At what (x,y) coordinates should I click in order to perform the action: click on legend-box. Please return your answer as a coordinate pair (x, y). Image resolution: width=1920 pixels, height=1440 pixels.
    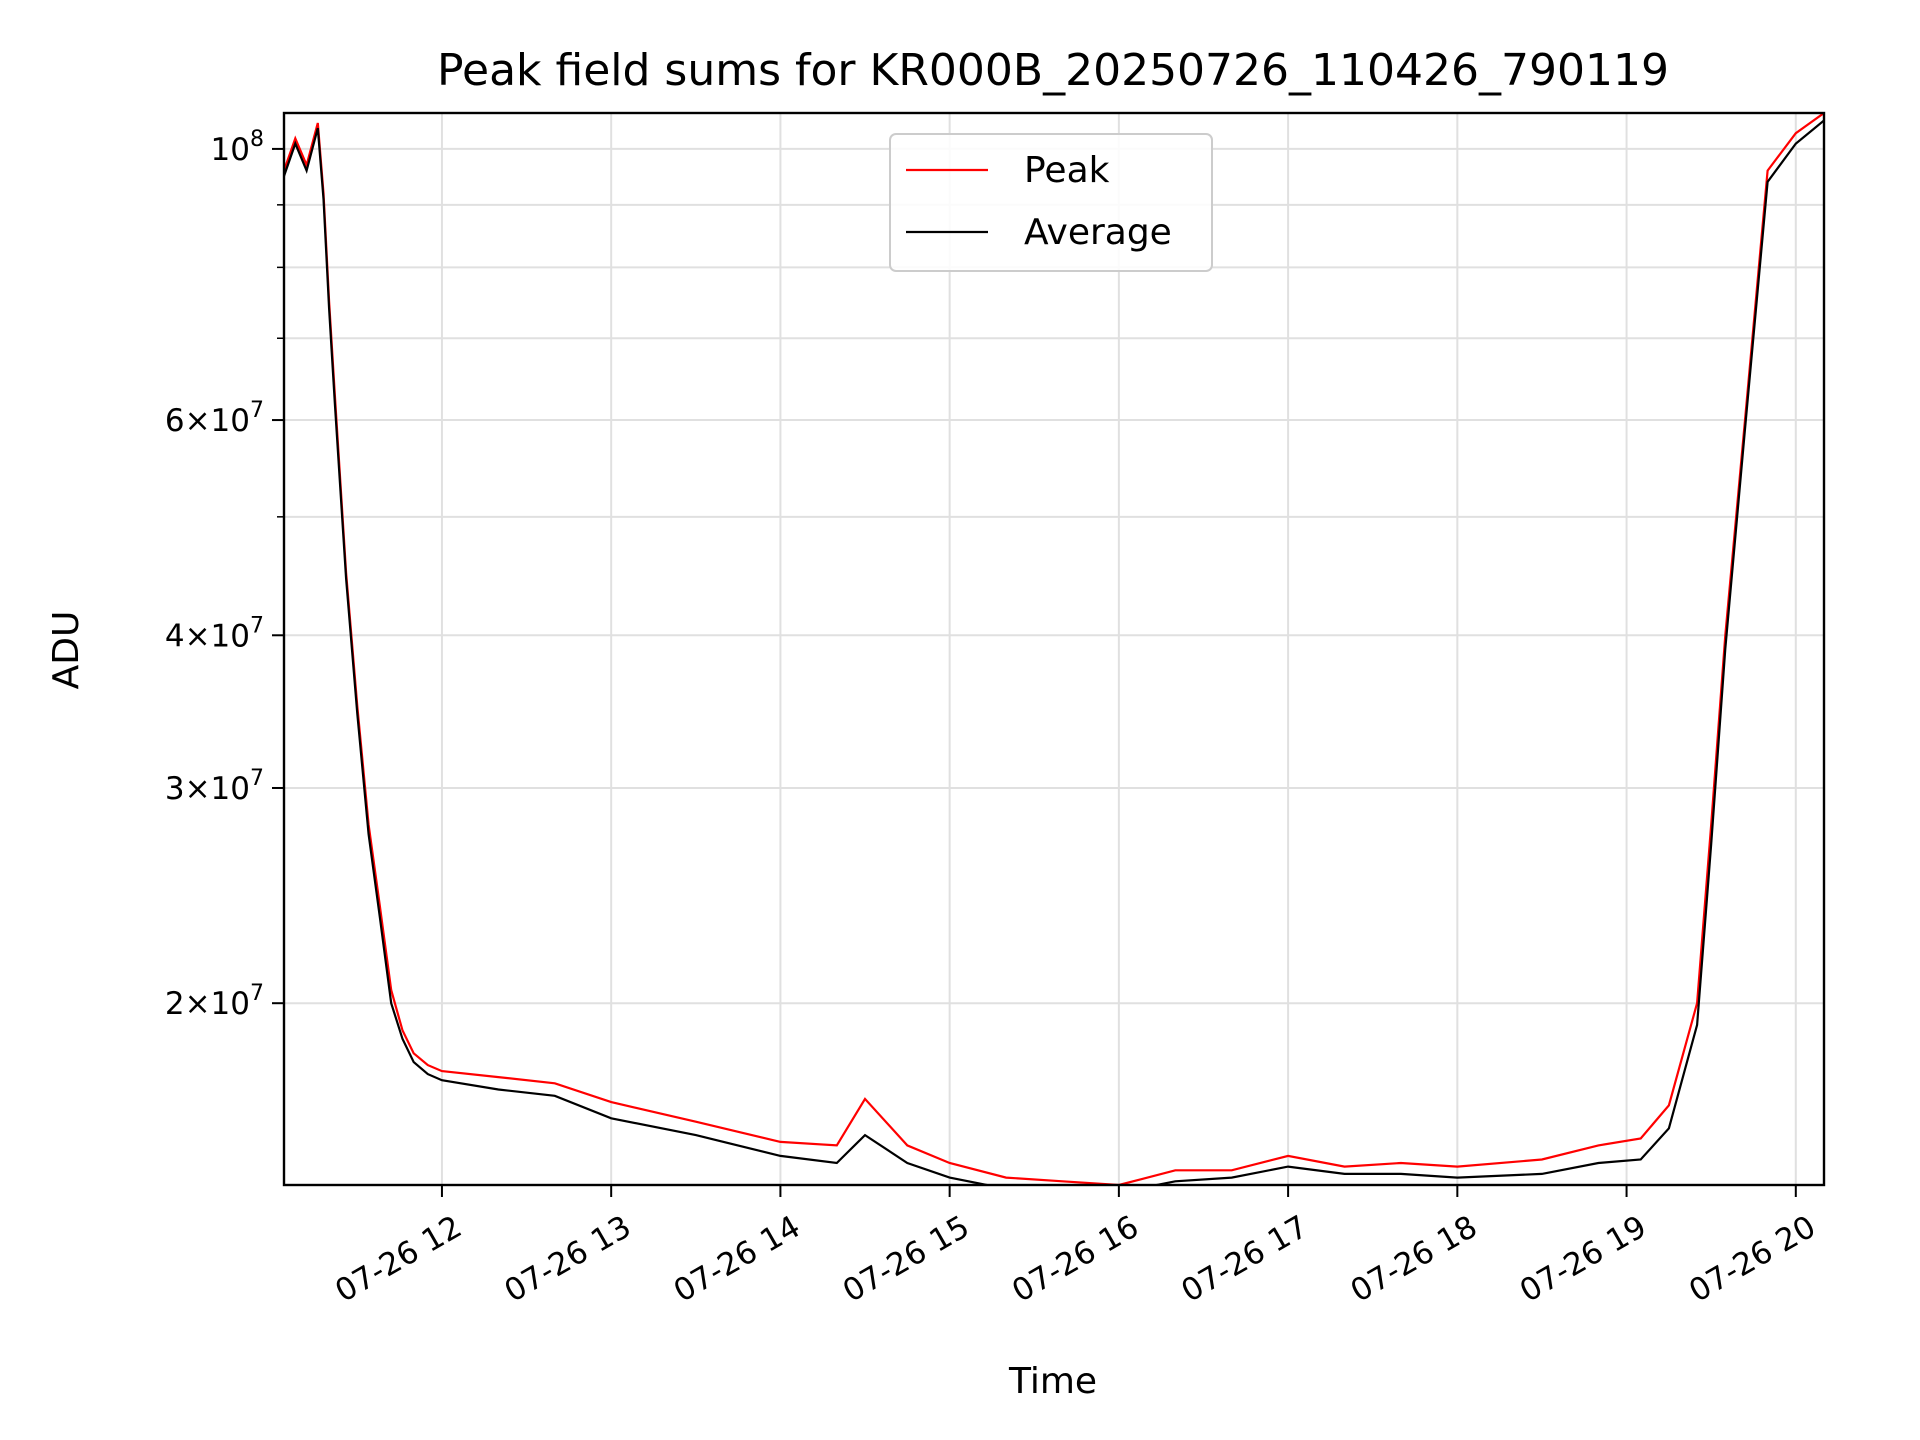
    Looking at the image, I should click on (1051, 202).